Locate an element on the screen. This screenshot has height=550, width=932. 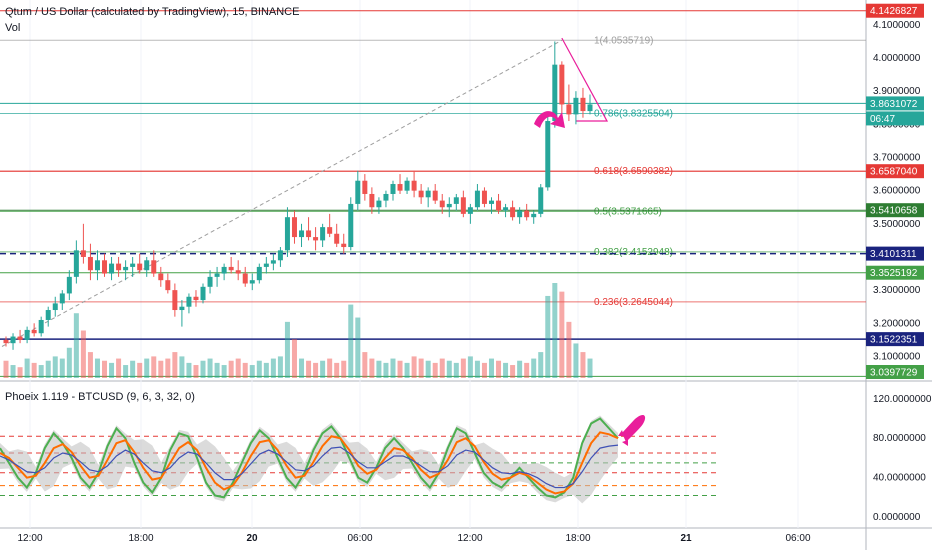
osc-y-tick-label: 0.0000000 is located at coordinates (897, 517).